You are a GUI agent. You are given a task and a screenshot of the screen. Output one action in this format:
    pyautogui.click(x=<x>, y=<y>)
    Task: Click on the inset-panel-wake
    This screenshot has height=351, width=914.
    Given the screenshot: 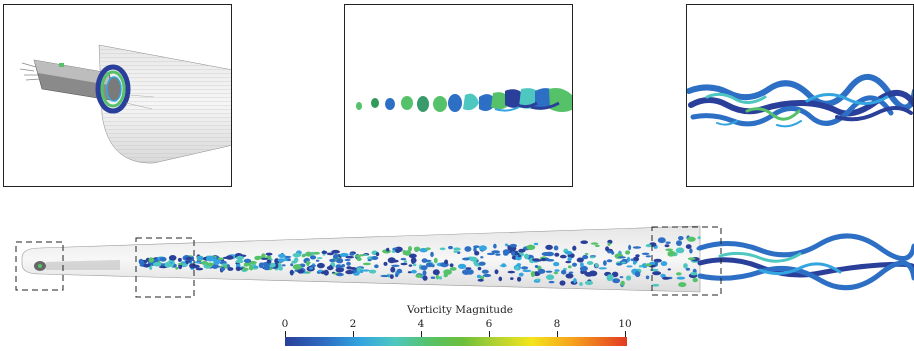 What is the action you would take?
    pyautogui.click(x=800, y=95)
    